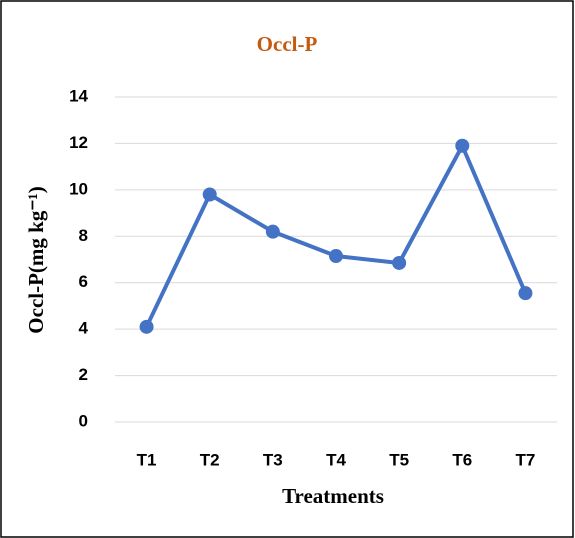 This screenshot has width=575, height=538. I want to click on y-tick-label: 4, so click(84, 328).